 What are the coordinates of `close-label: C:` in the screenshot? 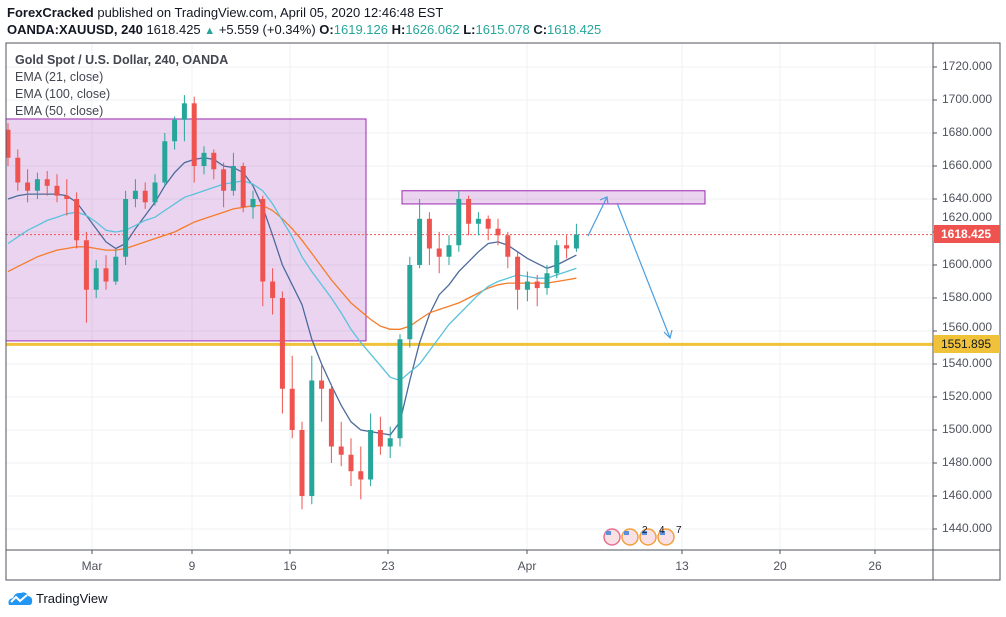 It's located at (540, 29).